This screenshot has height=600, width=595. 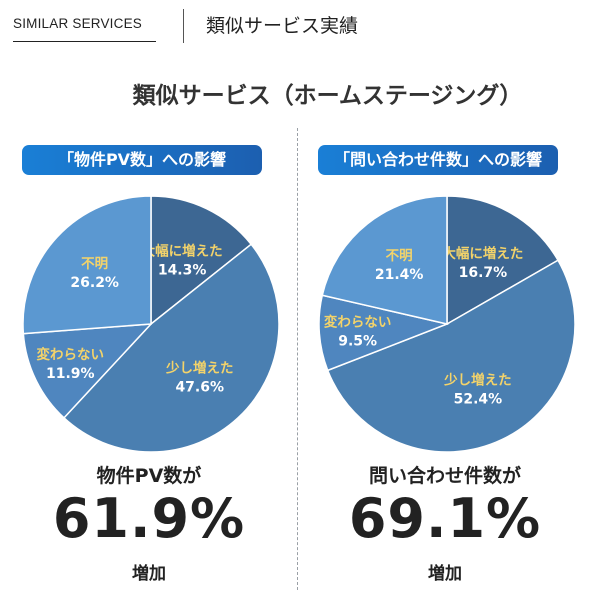 I want to click on chart-title-pv: 「物件PV数」への影響, so click(x=142, y=160).